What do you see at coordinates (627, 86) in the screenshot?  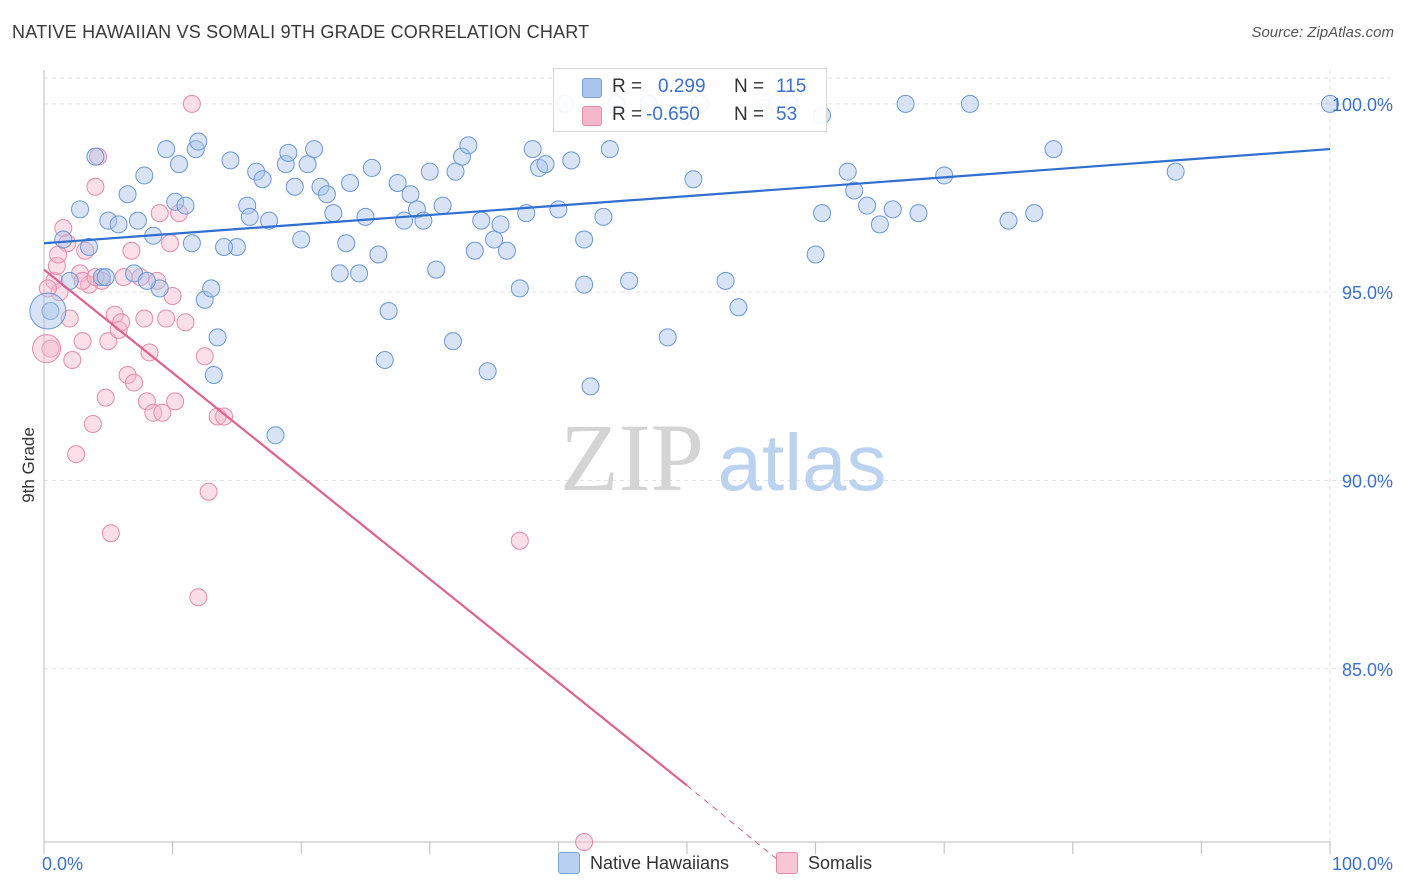 I see `stats-r-label: R =` at bounding box center [627, 86].